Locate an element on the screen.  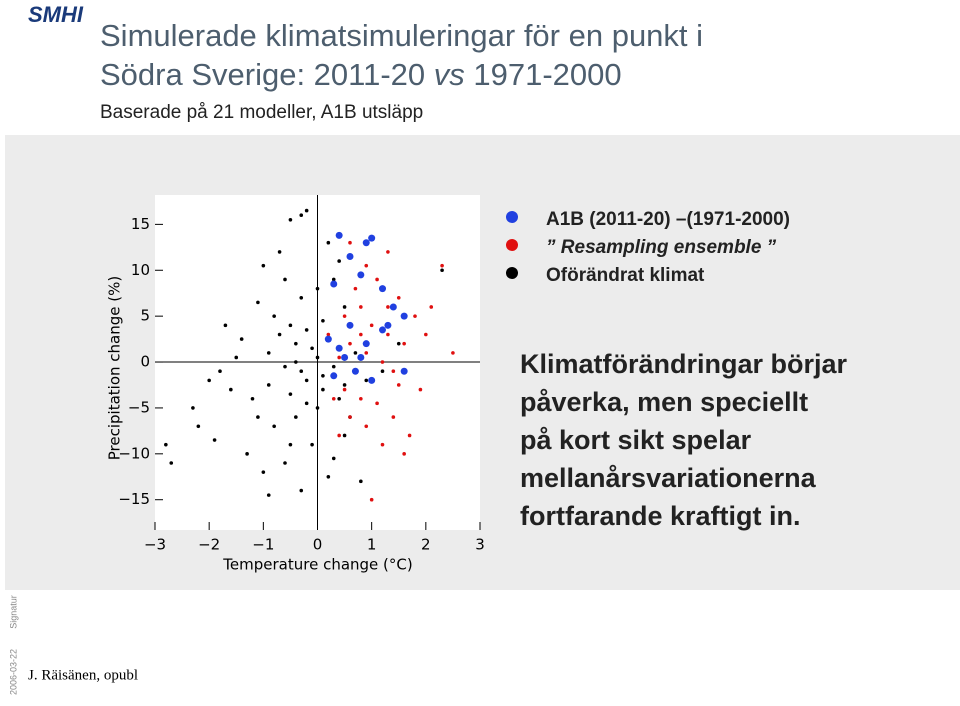
x-tick-label: 1 is located at coordinates (372, 545).